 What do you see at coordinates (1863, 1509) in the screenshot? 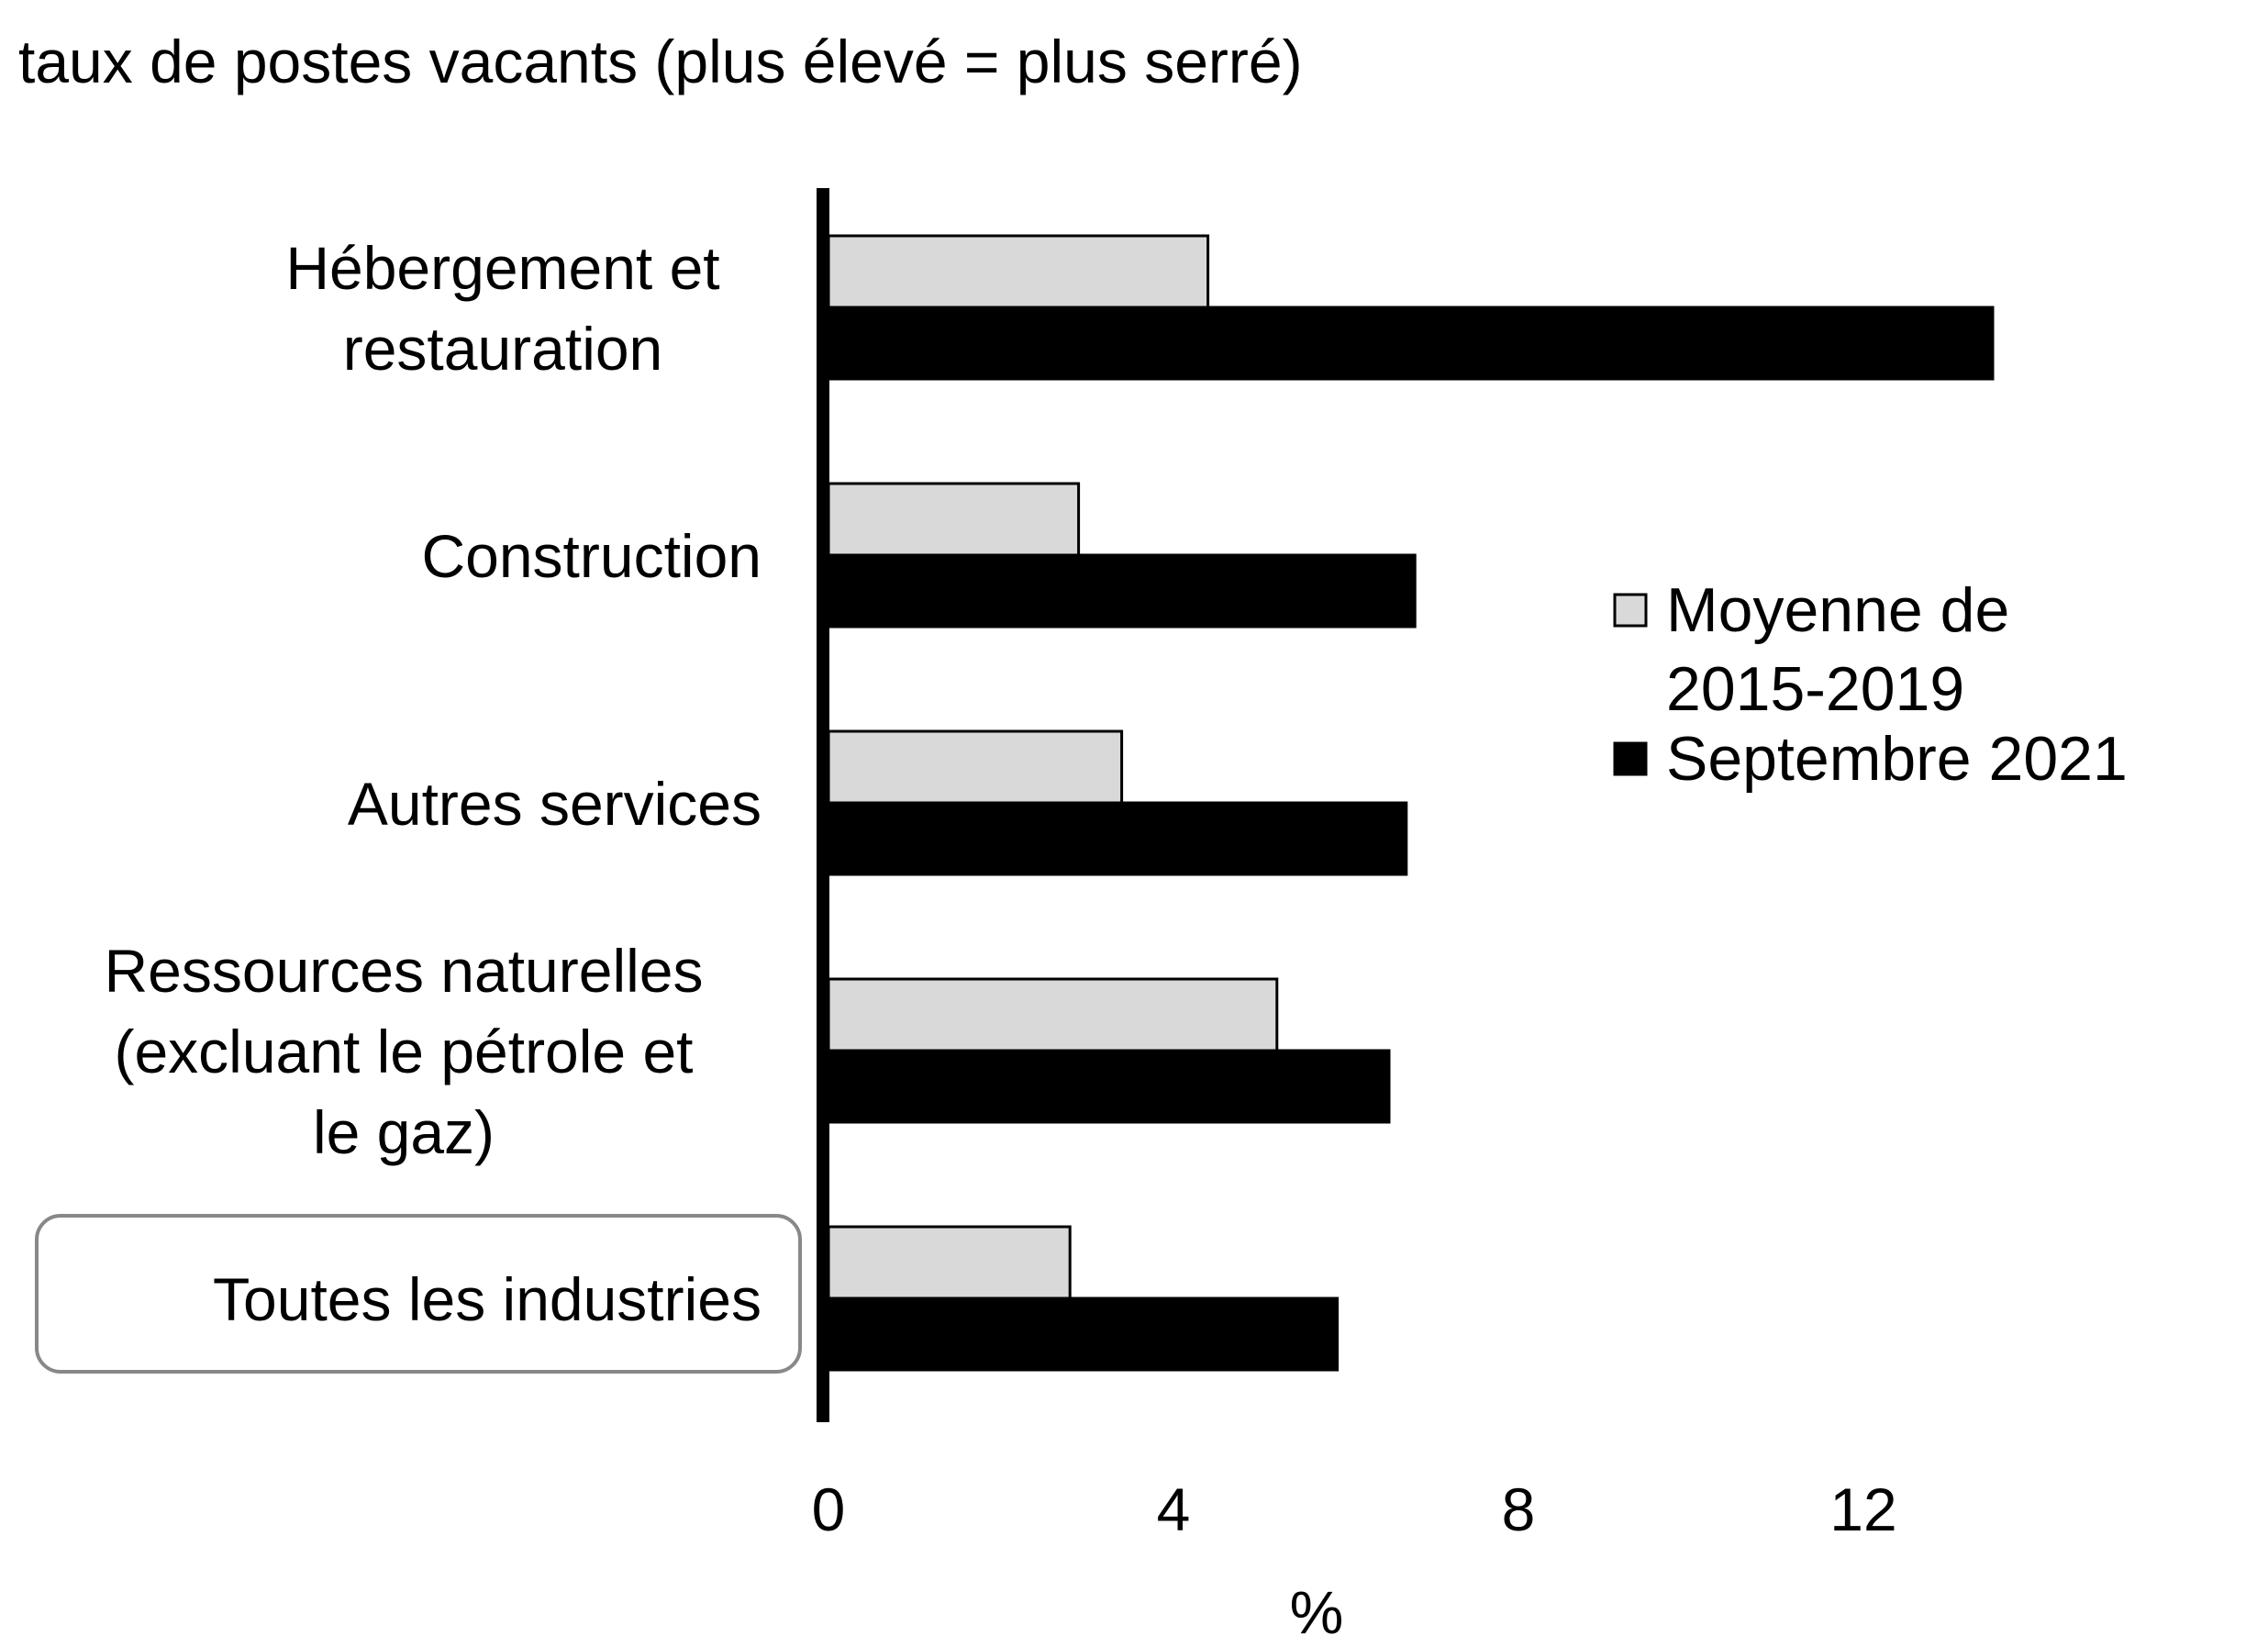
I see `x-tick-12: 12` at bounding box center [1863, 1509].